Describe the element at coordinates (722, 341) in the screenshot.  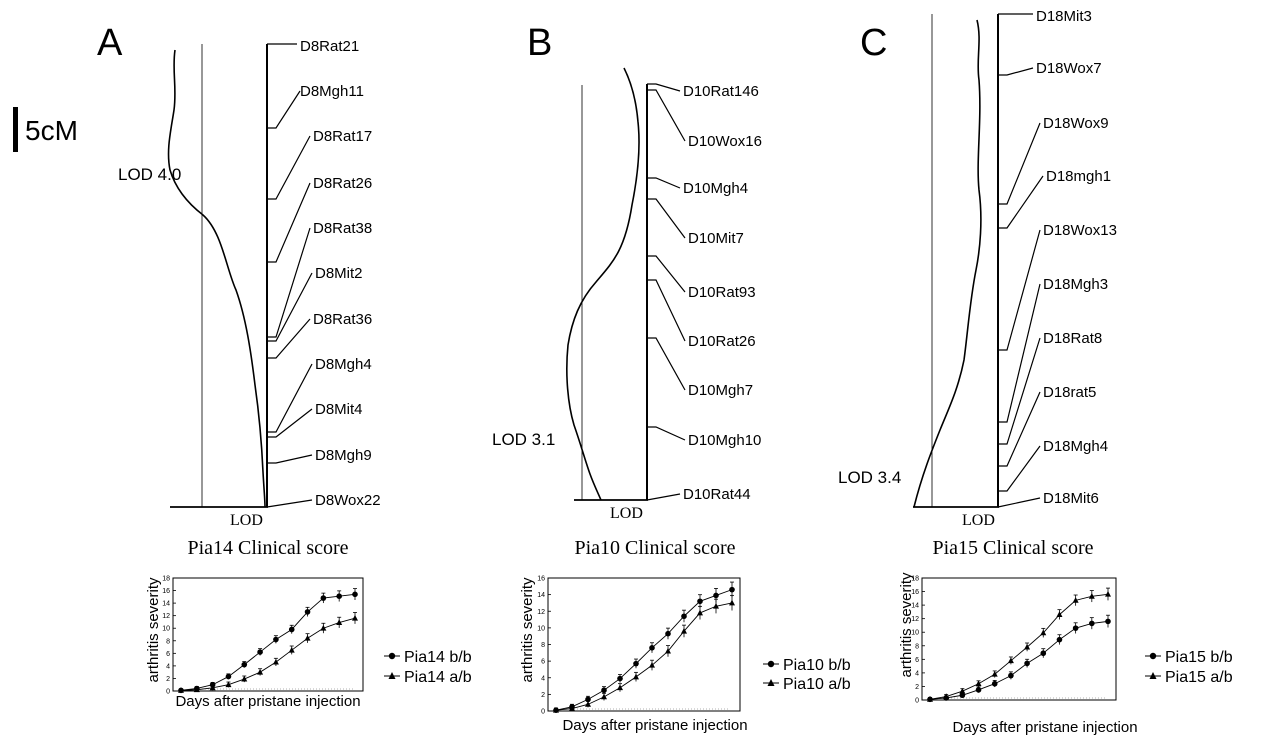
I see `genetic-marker: D10Rat26` at that location.